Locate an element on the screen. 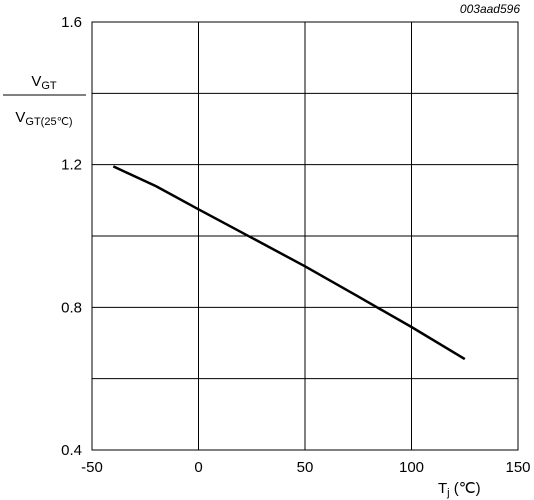 The image size is (534, 500). x-tick-label: 50 is located at coordinates (305, 467).